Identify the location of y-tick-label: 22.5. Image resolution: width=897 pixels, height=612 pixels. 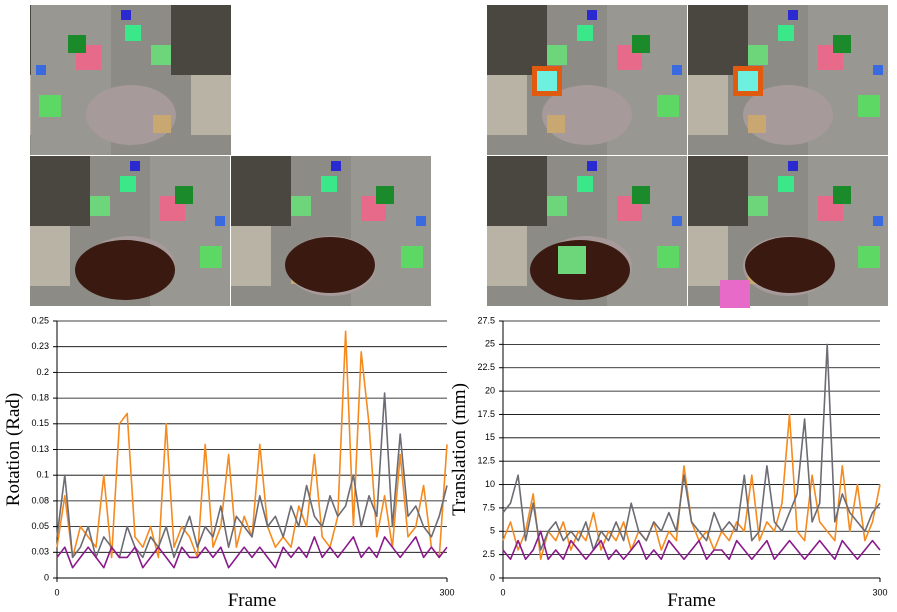
(486, 367).